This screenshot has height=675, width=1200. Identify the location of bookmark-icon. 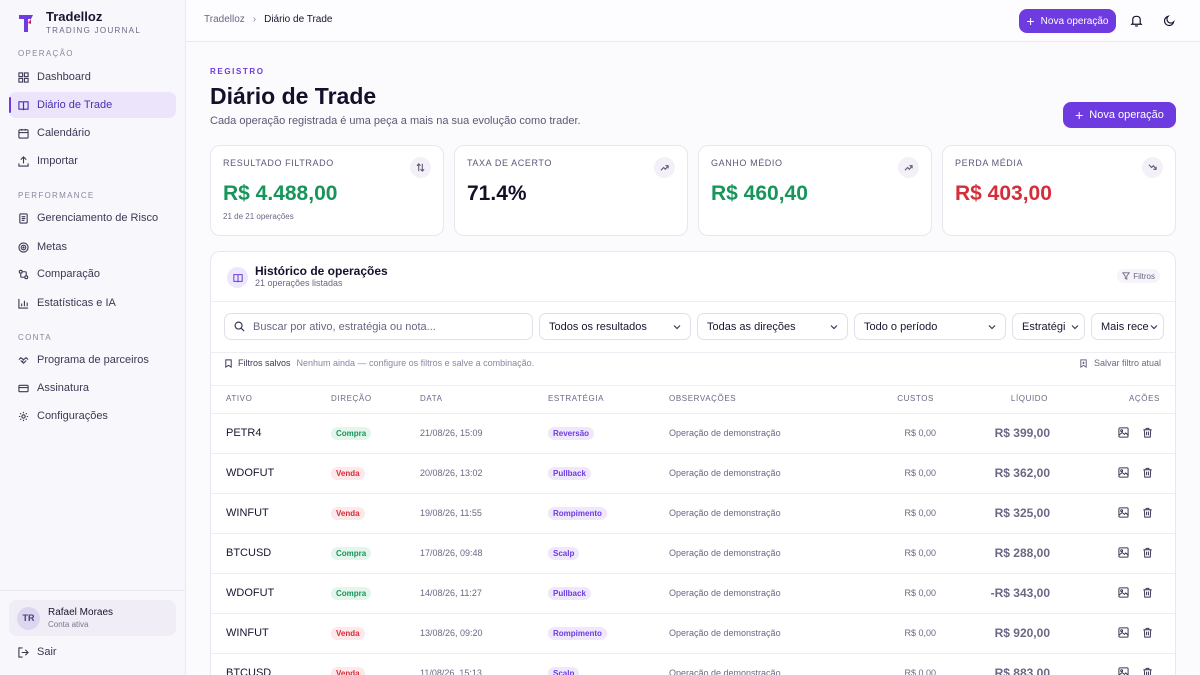
(228, 363).